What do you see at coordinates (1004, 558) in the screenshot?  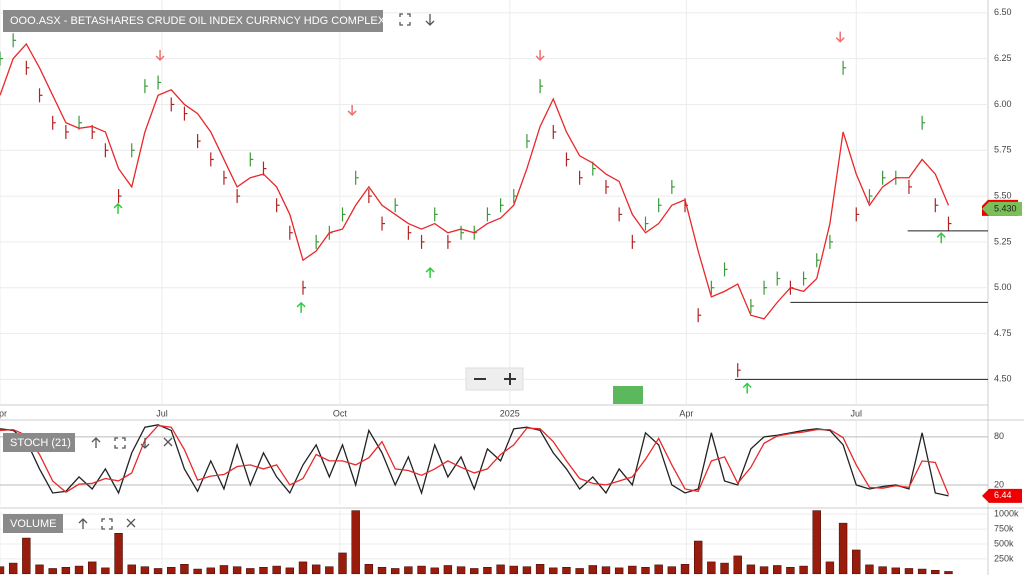 I see `y-tick-label: 250k` at bounding box center [1004, 558].